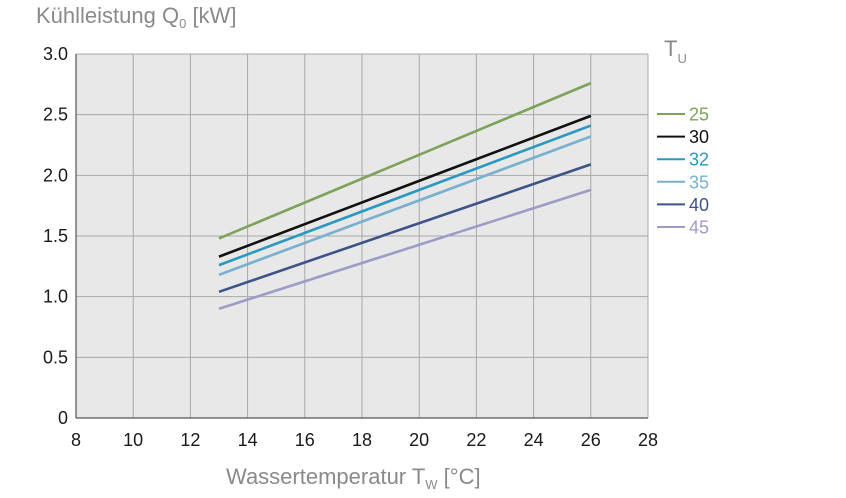 This screenshot has height=498, width=846. Describe the element at coordinates (648, 440) in the screenshot. I see `x-tick-label: 28` at that location.